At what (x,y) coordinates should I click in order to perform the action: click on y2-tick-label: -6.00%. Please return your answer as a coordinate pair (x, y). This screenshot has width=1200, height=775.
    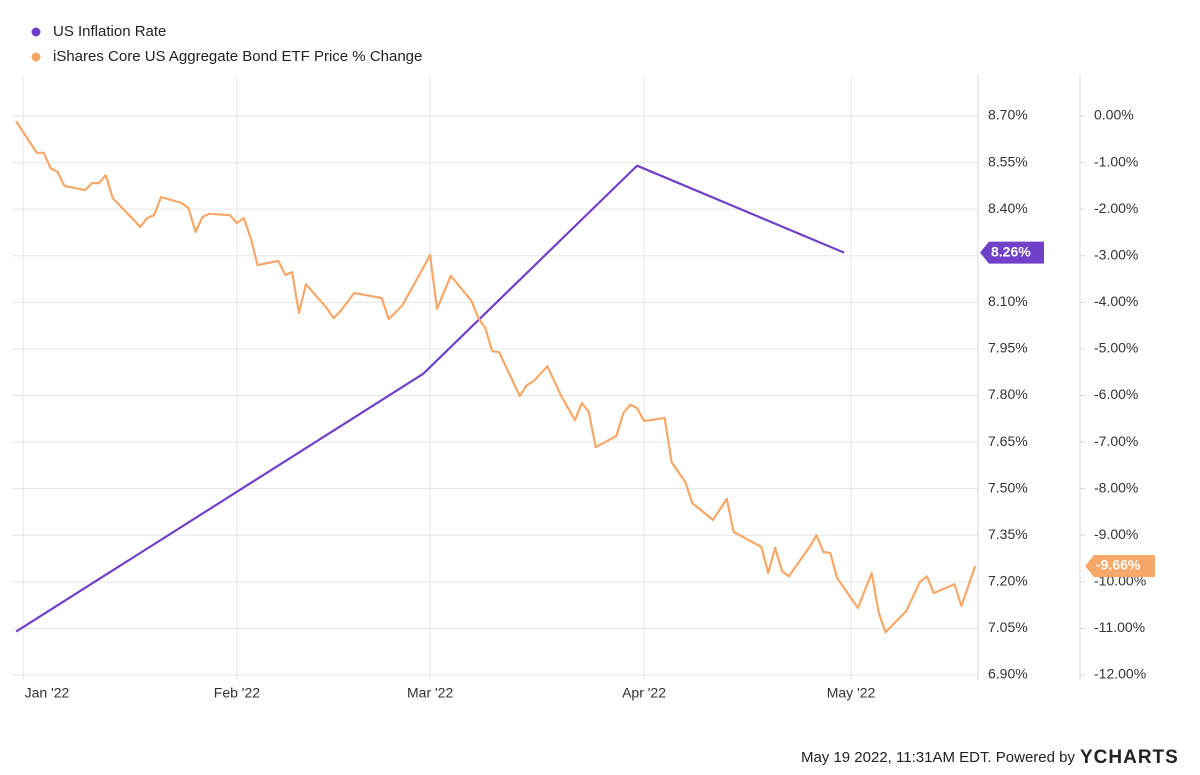
    Looking at the image, I should click on (1116, 394).